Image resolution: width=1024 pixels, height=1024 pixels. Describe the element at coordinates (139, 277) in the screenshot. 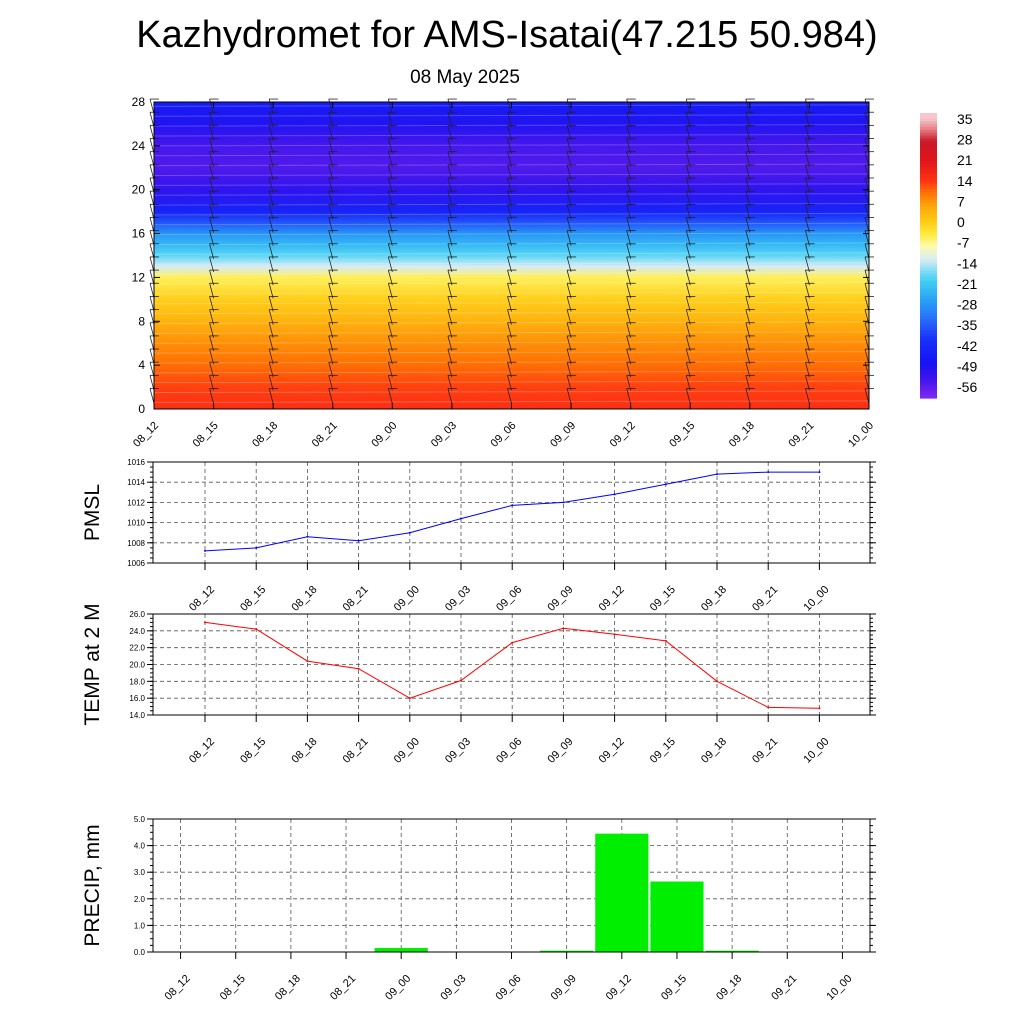

I see `y-tick-label: 12` at that location.